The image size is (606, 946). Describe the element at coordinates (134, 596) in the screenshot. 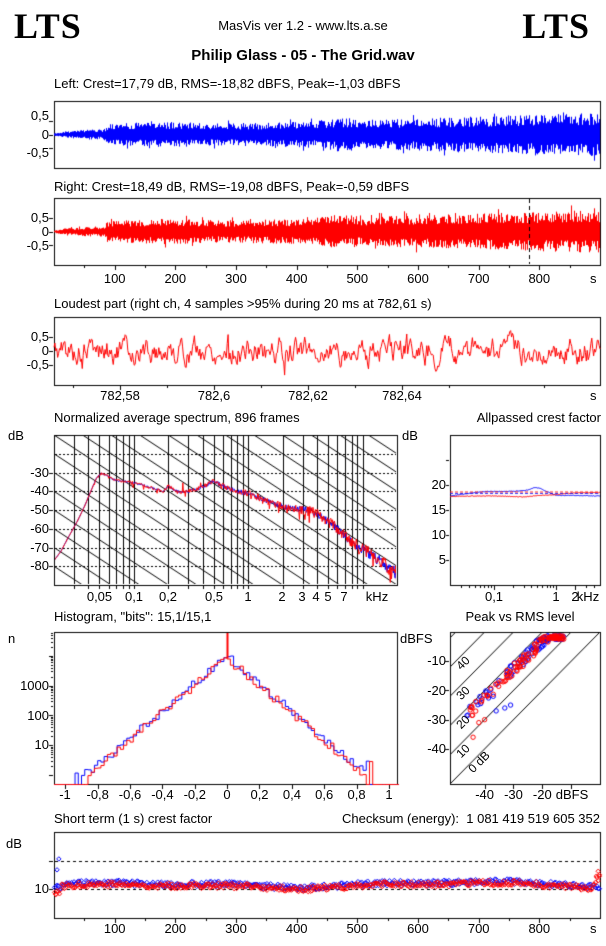

I see `spectrum-x-tick: 0,1` at that location.